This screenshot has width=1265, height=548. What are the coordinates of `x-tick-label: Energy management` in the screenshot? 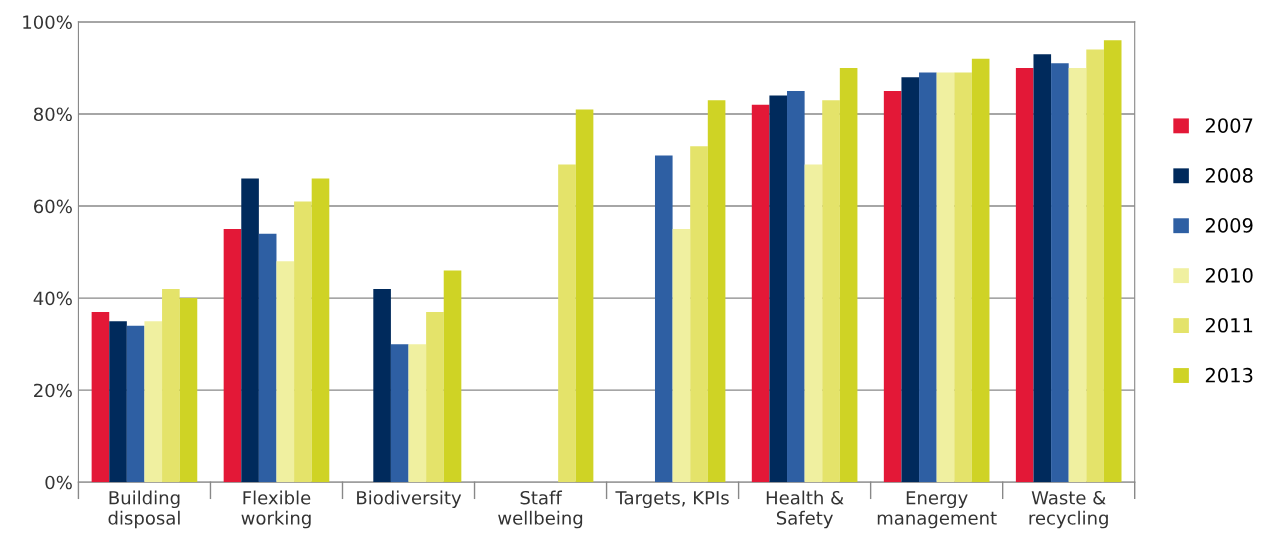 It's located at (937, 510).